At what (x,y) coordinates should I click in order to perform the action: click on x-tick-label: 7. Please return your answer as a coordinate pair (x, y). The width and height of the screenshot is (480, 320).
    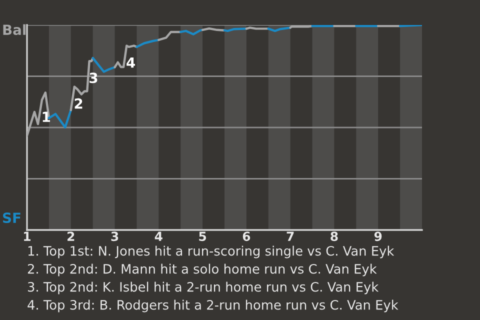
    Looking at the image, I should click on (290, 236).